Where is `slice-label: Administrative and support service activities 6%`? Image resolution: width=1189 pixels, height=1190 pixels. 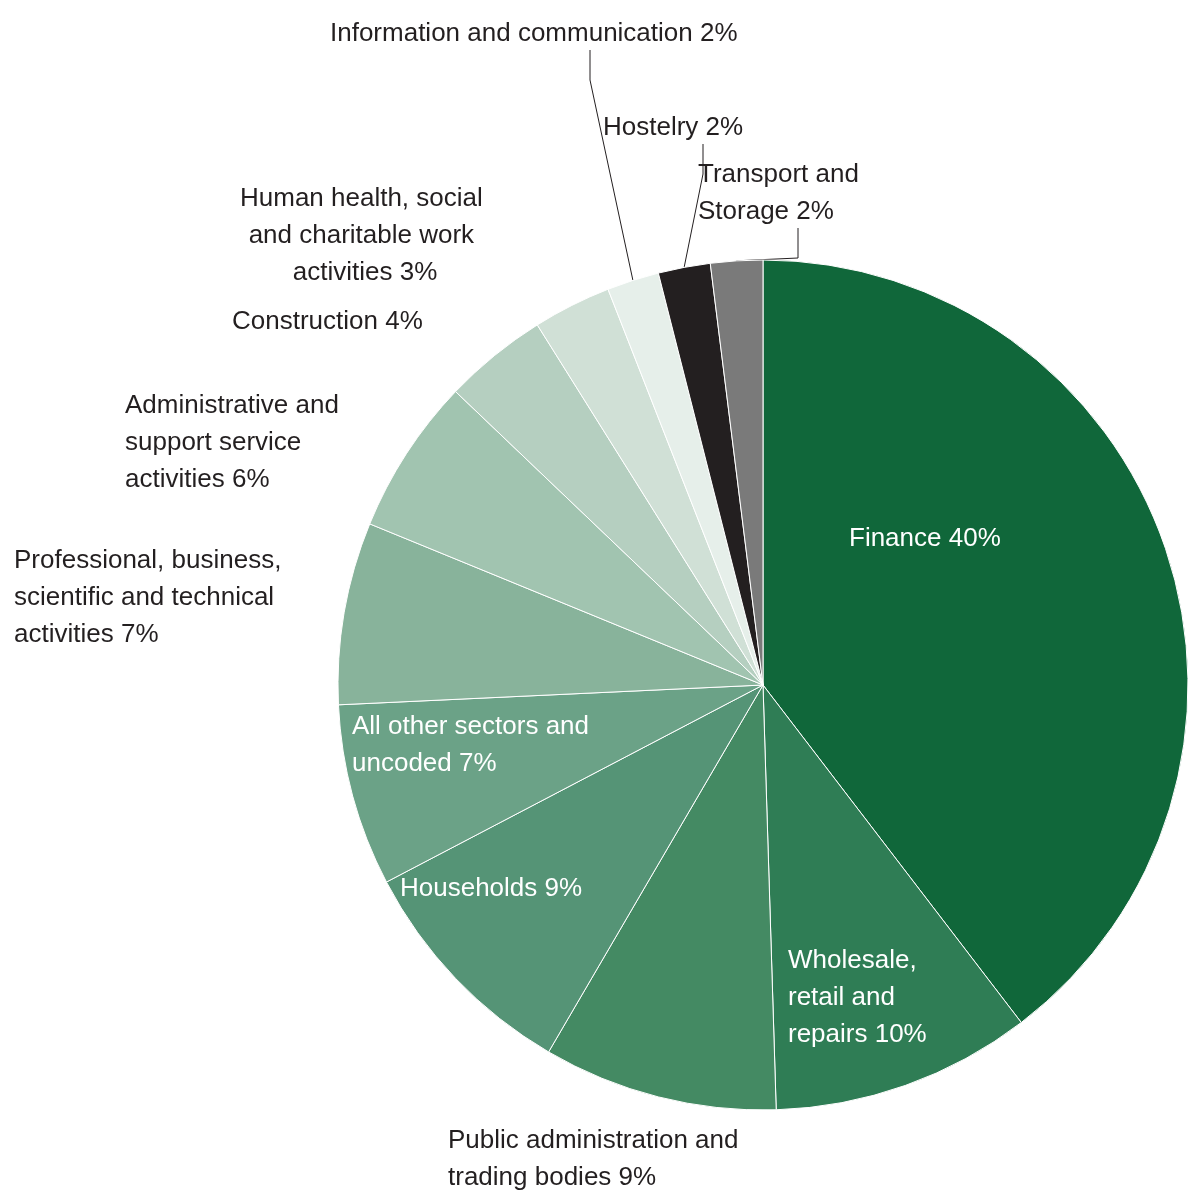 slice-label: Administrative and support service activities 6% is located at coordinates (236, 440).